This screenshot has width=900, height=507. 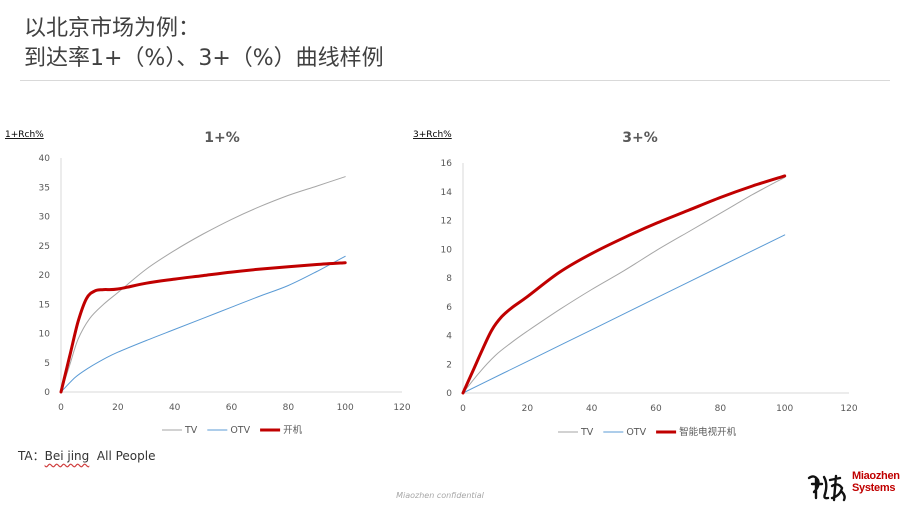 I want to click on chart2-legend-label: OTV, so click(x=636, y=432).